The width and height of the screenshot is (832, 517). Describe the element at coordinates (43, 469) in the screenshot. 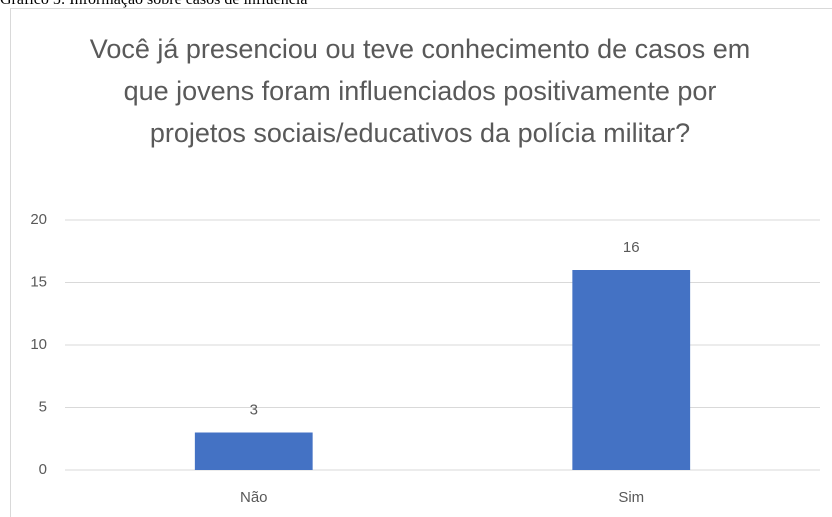

I see `y-tick-label: 0` at that location.